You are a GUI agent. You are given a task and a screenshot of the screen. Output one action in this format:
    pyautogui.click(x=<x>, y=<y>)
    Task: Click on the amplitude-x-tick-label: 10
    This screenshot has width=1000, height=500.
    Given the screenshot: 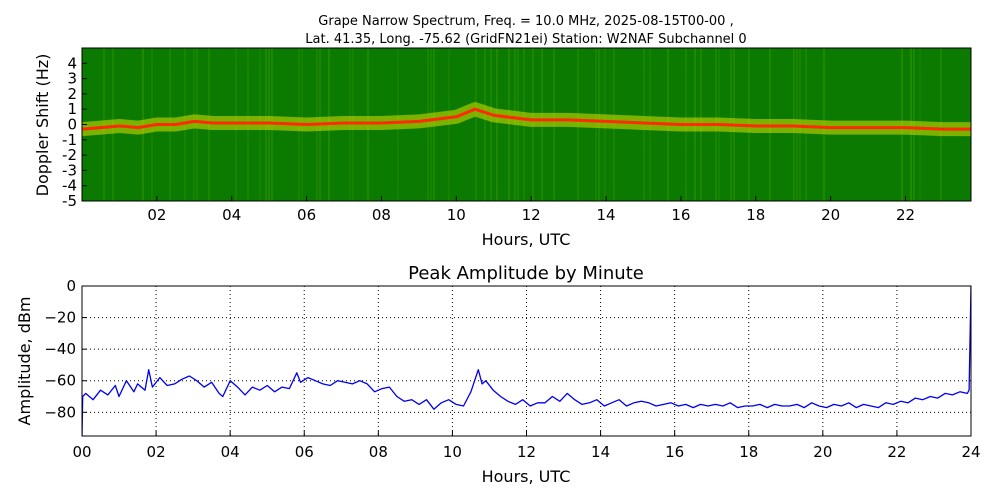 What is the action you would take?
    pyautogui.click(x=452, y=452)
    